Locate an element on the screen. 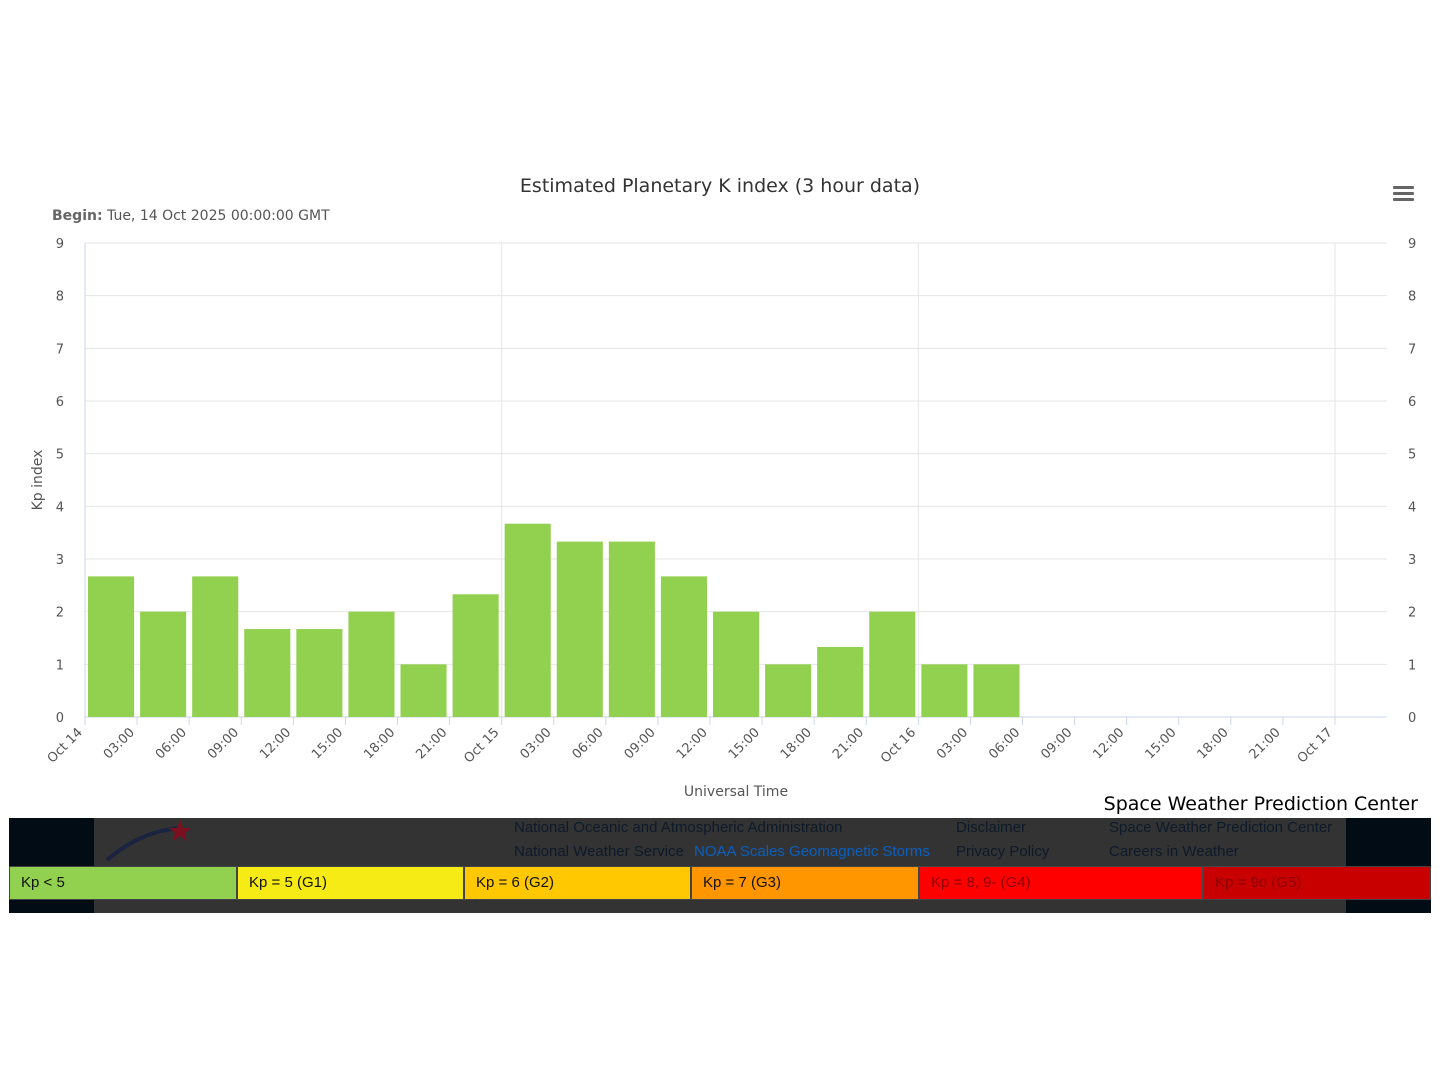 This screenshot has width=1440, height=1080. y-tick-label-left: 8 is located at coordinates (60, 297).